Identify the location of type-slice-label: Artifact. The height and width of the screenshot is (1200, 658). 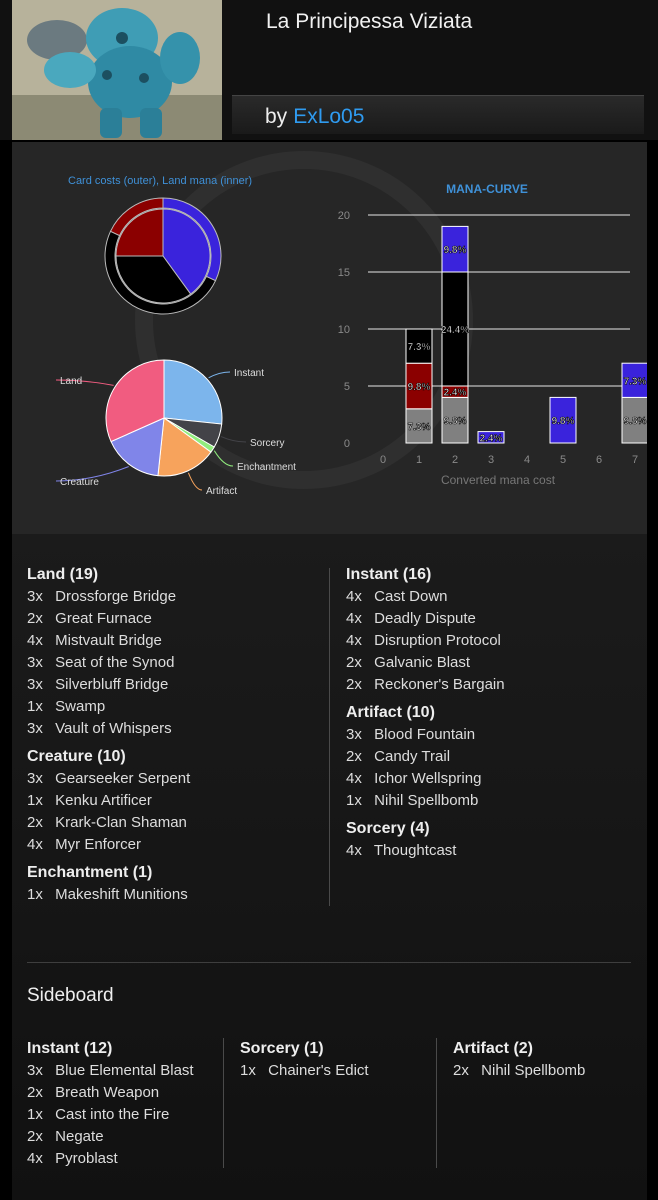
(221, 491).